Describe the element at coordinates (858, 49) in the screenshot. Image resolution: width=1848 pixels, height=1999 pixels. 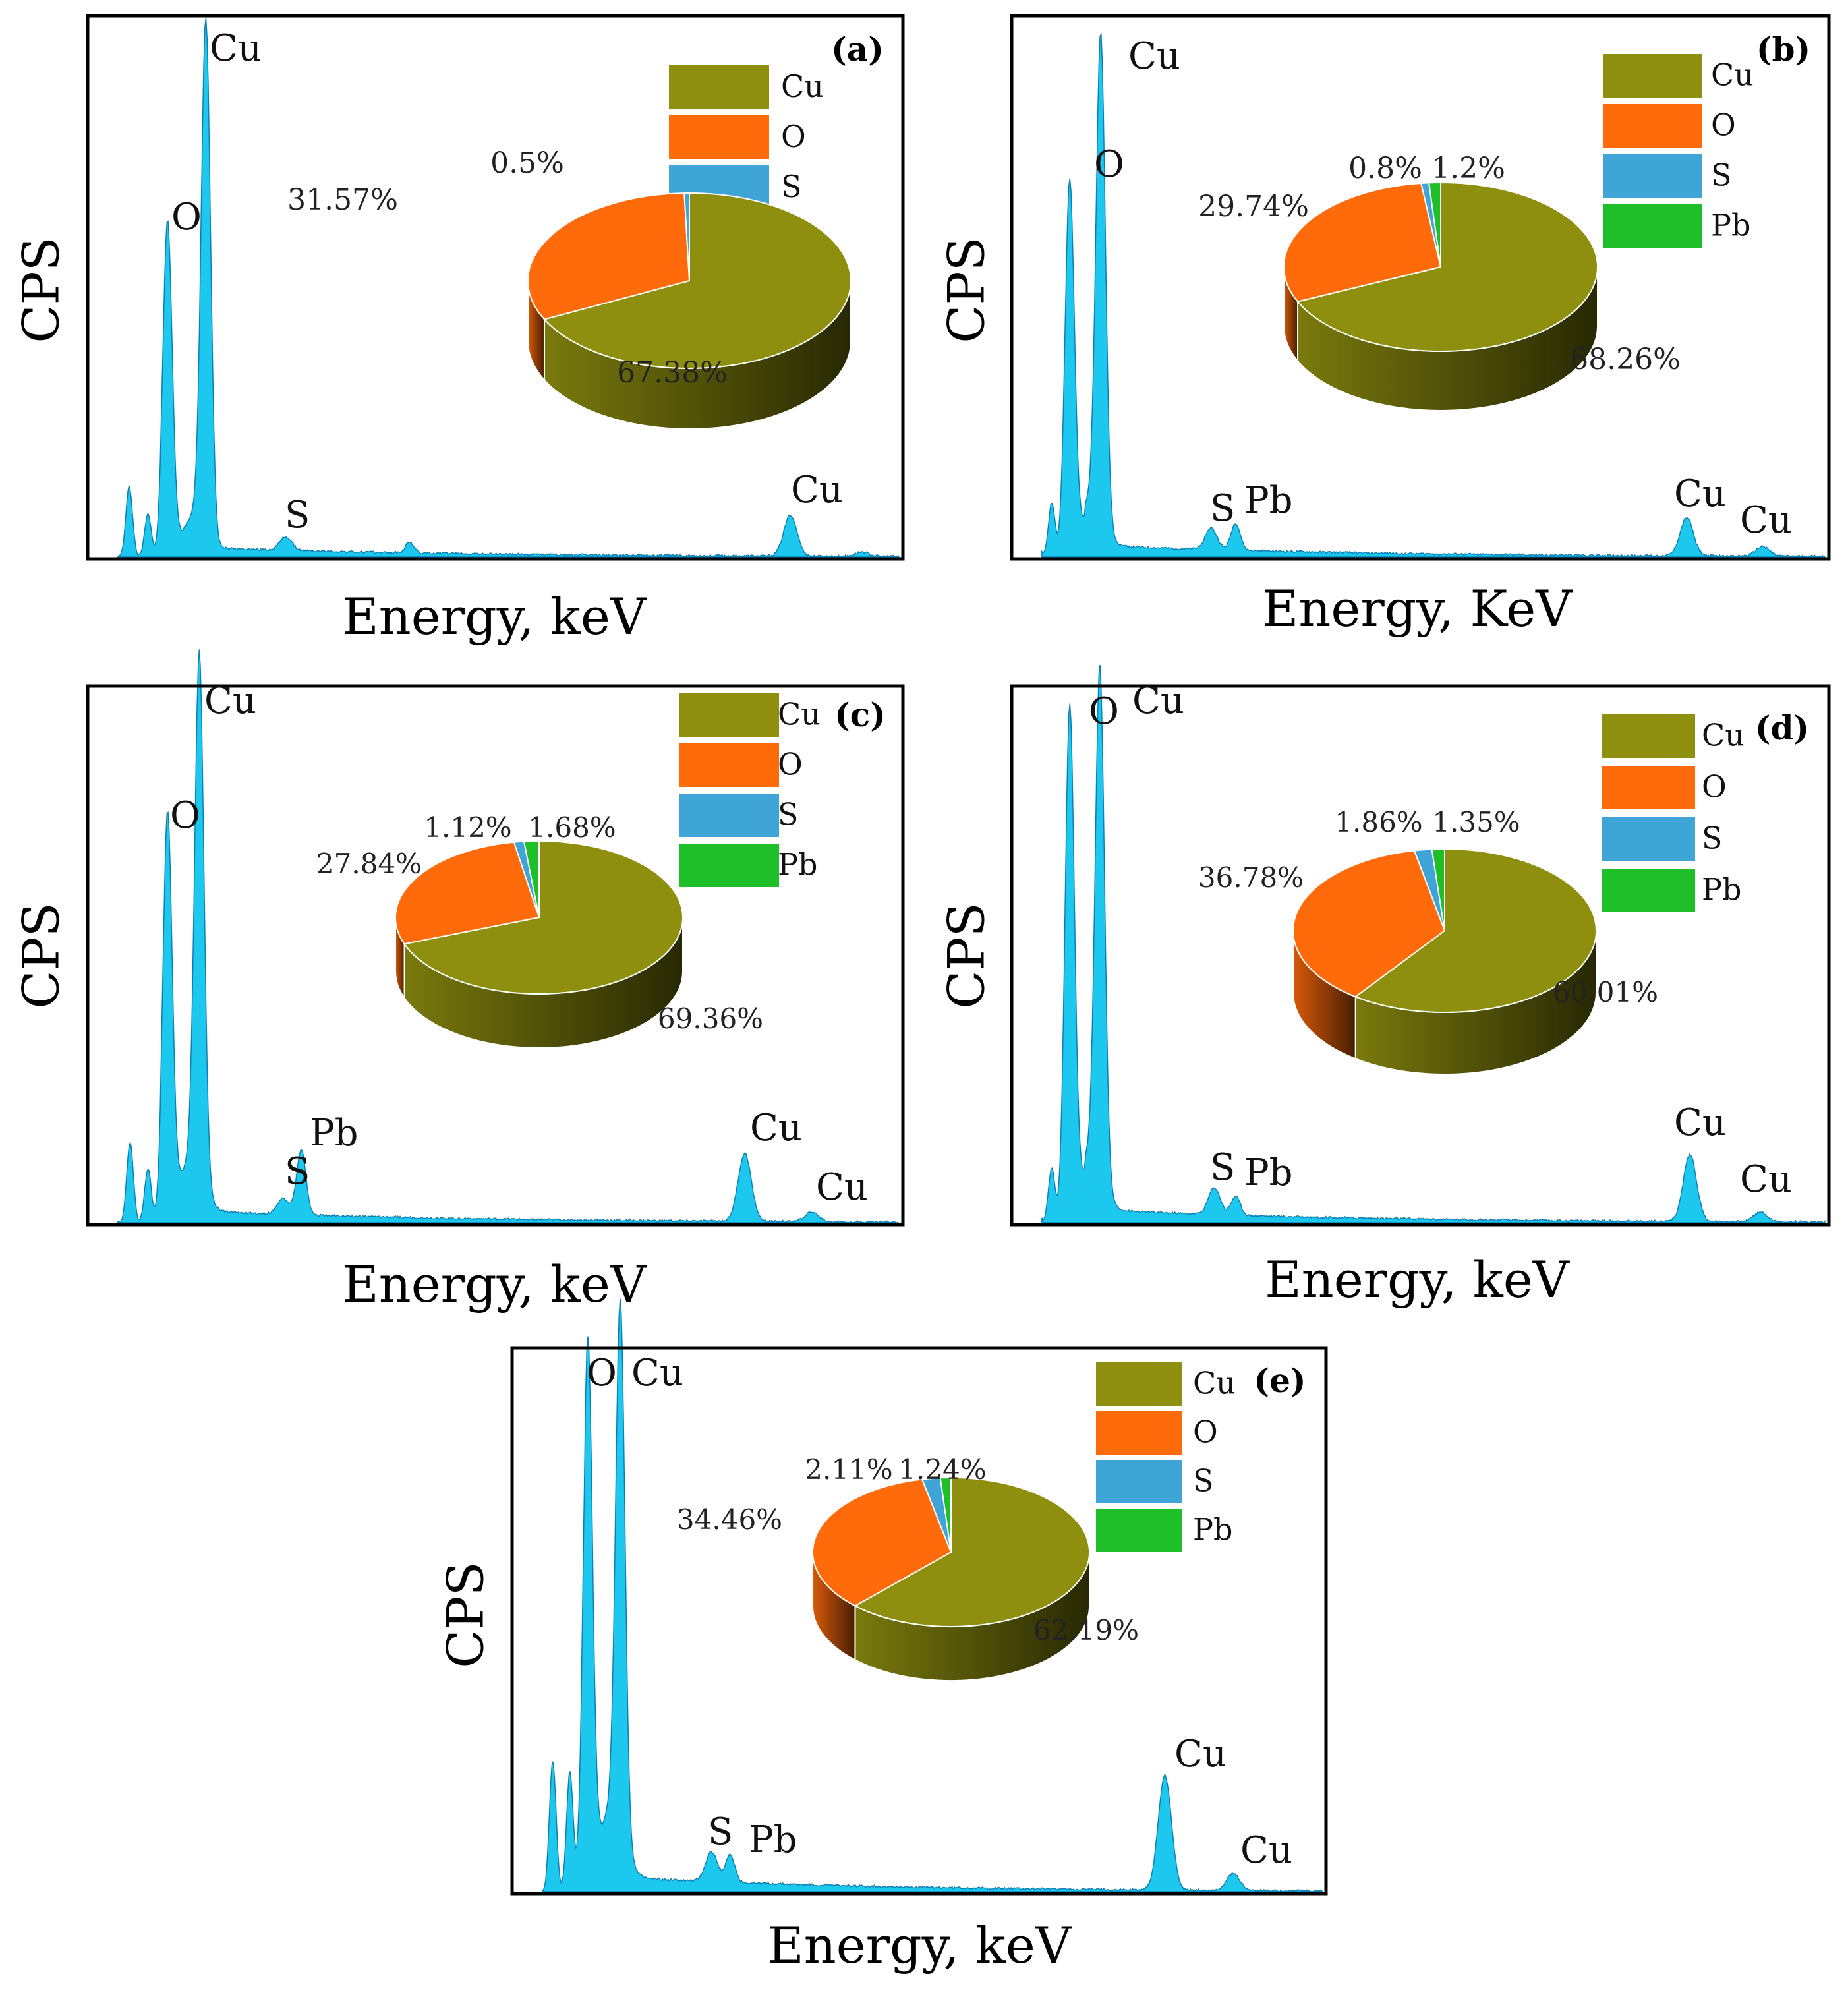
I see `panel-letter: (a)` at that location.